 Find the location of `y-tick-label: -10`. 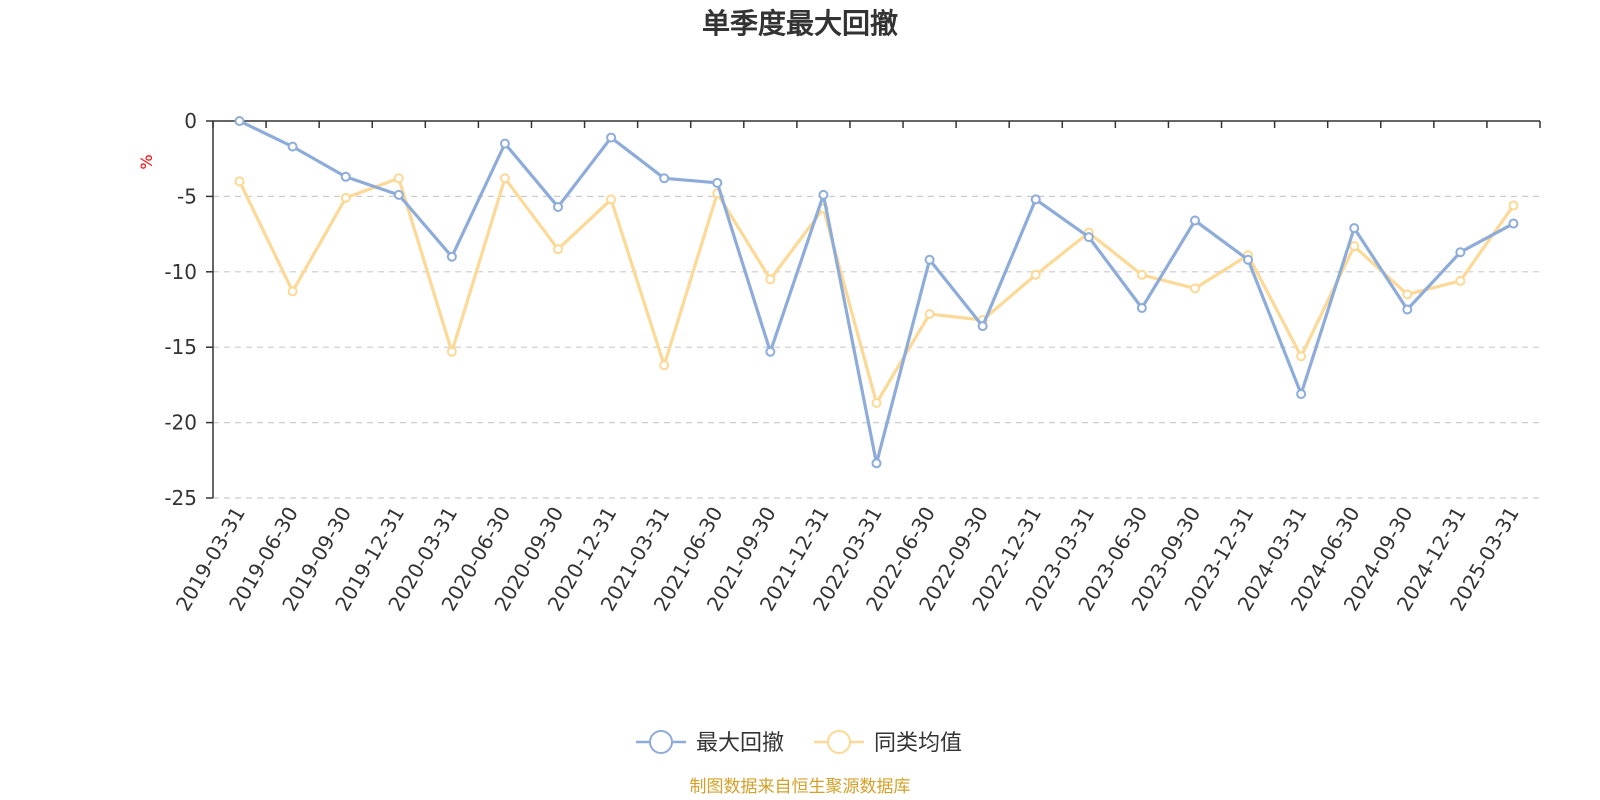

y-tick-label: -10 is located at coordinates (180, 272).